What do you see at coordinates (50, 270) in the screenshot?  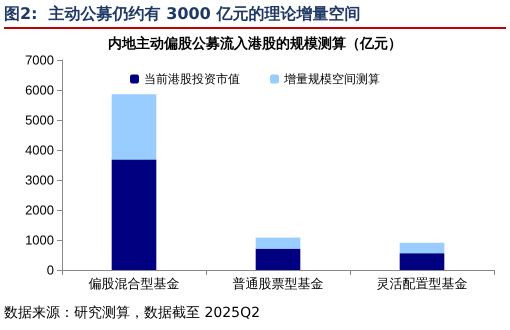 I see `y-tick-label: 0` at bounding box center [50, 270].